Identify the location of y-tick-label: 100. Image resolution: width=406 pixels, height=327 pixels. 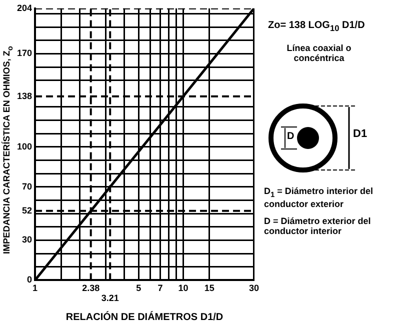
(24, 146).